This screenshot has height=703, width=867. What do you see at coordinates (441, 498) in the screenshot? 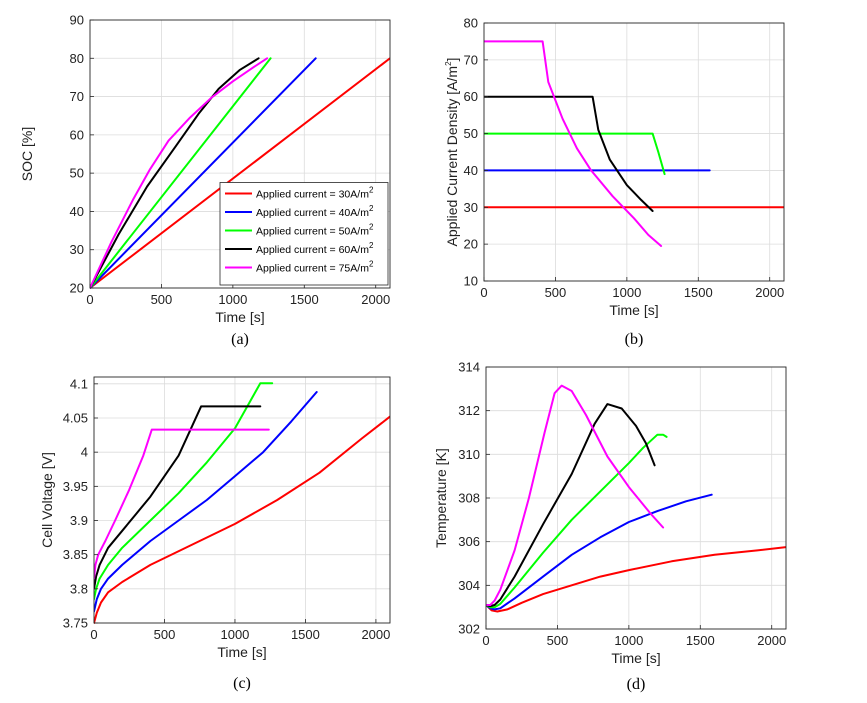
I see `y-axis-title: Temperature [K]` at bounding box center [441, 498].